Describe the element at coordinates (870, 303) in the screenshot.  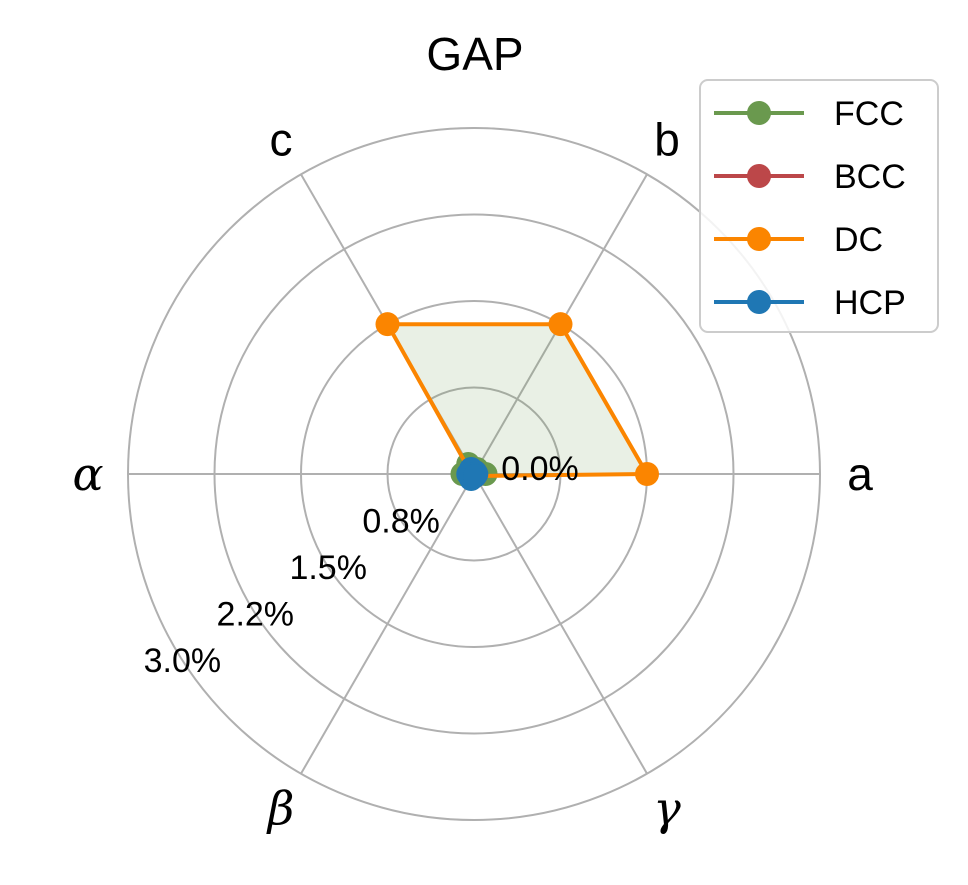
I see `legend-label: HCP` at that location.